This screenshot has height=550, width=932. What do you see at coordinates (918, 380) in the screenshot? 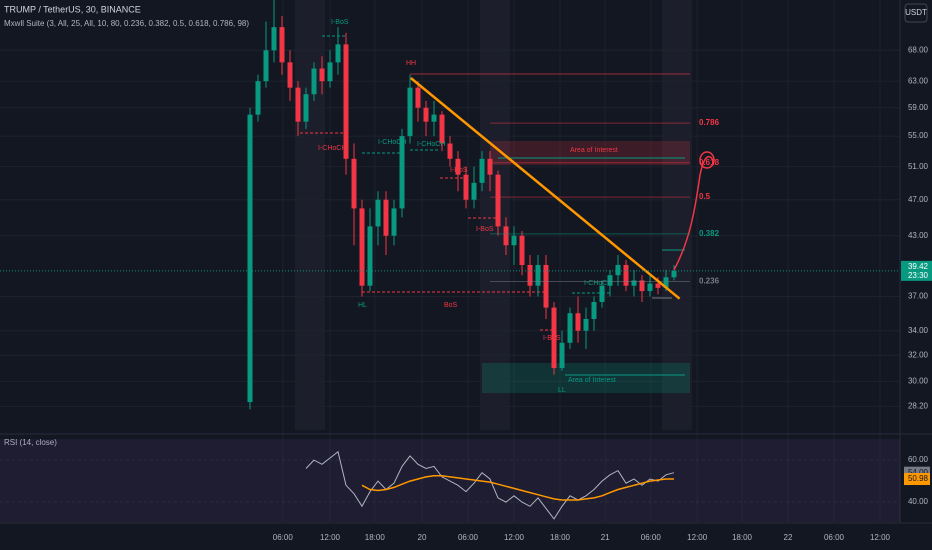
I see `y-tick-label: 30.00` at bounding box center [918, 380].